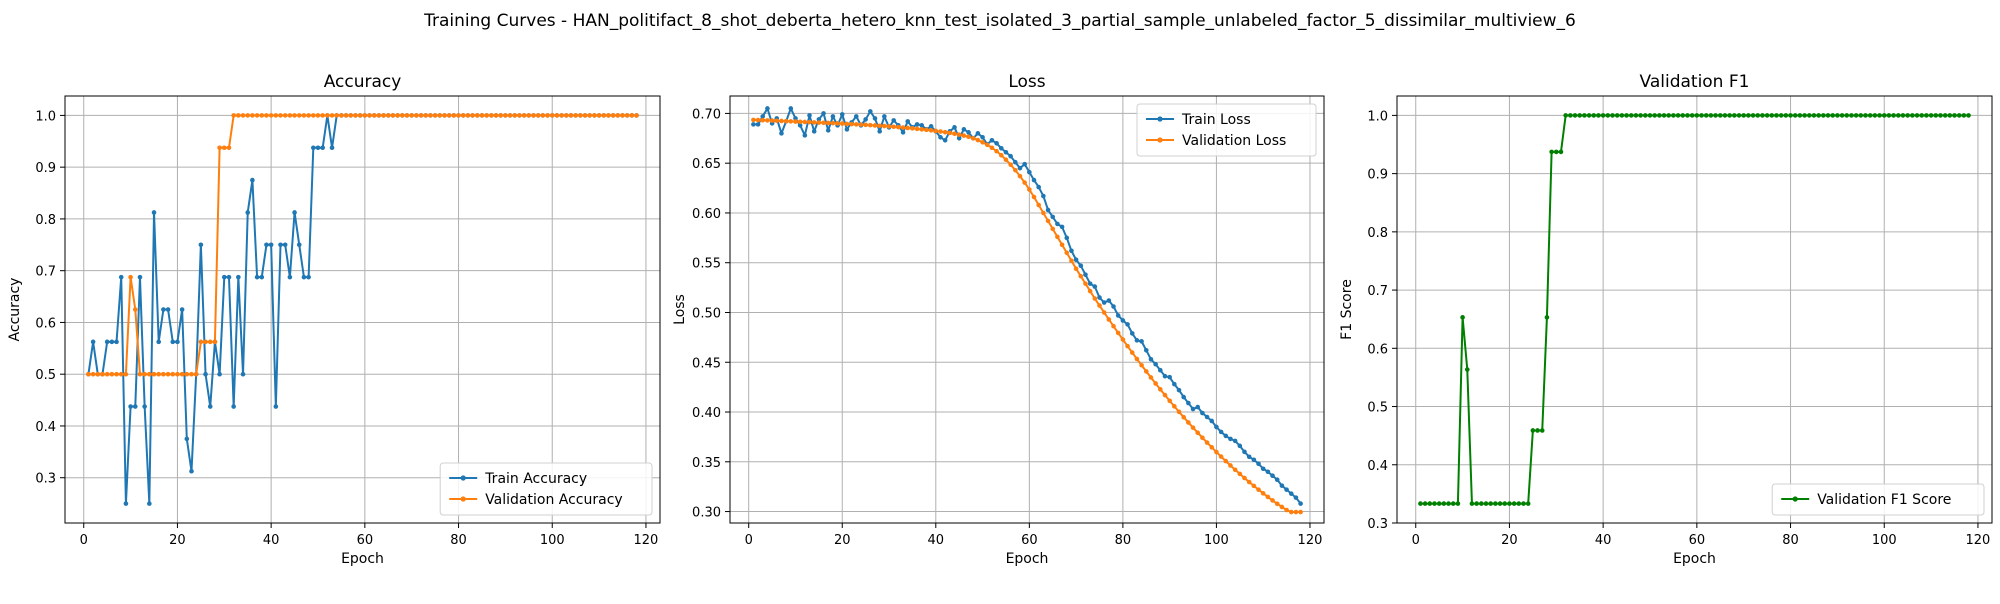 This screenshot has height=604, width=2000. I want to click on legend-label: Train Accuracy, so click(535, 479).